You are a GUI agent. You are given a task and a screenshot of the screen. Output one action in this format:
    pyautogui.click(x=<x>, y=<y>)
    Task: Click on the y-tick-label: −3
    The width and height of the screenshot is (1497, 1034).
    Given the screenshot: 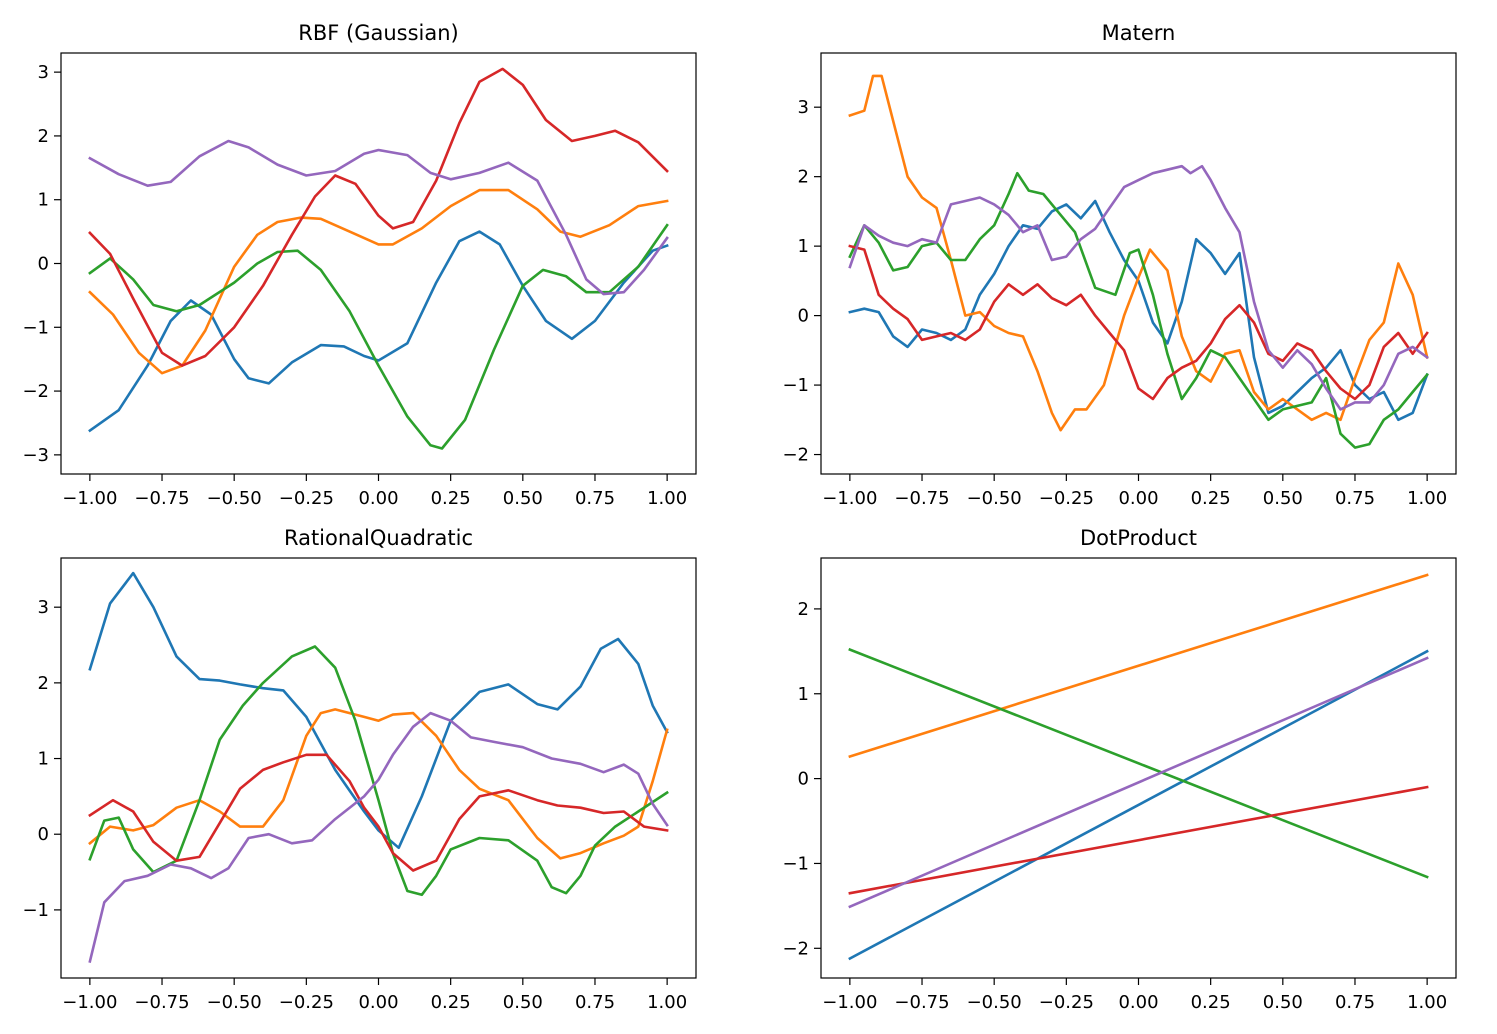 What is the action you would take?
    pyautogui.click(x=35, y=455)
    